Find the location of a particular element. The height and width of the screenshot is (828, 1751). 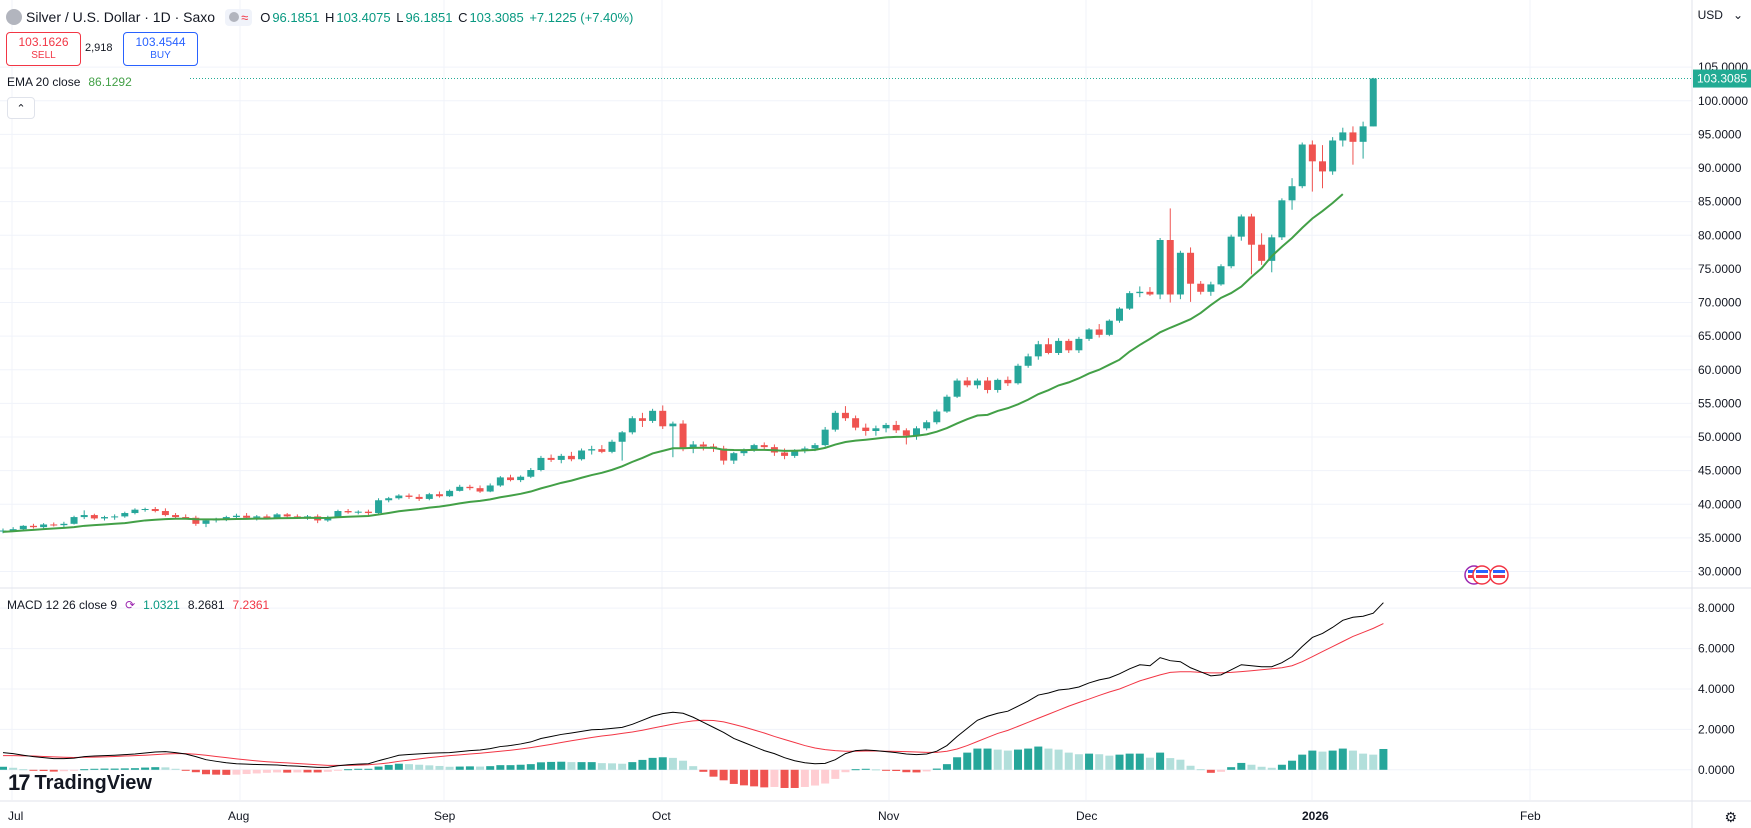

gear-icon: ⚙ is located at coordinates (1730, 817).